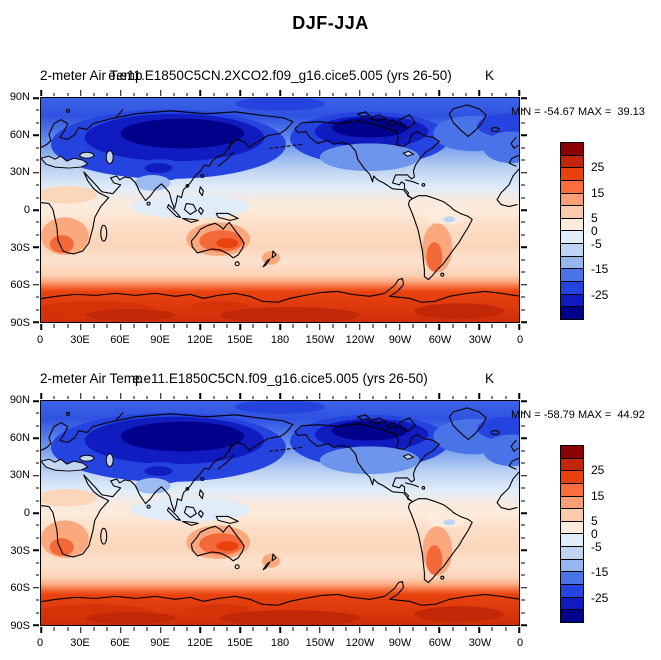 The width and height of the screenshot is (661, 660). What do you see at coordinates (26, 513) in the screenshot?
I see `y-tick-label: 0` at bounding box center [26, 513].